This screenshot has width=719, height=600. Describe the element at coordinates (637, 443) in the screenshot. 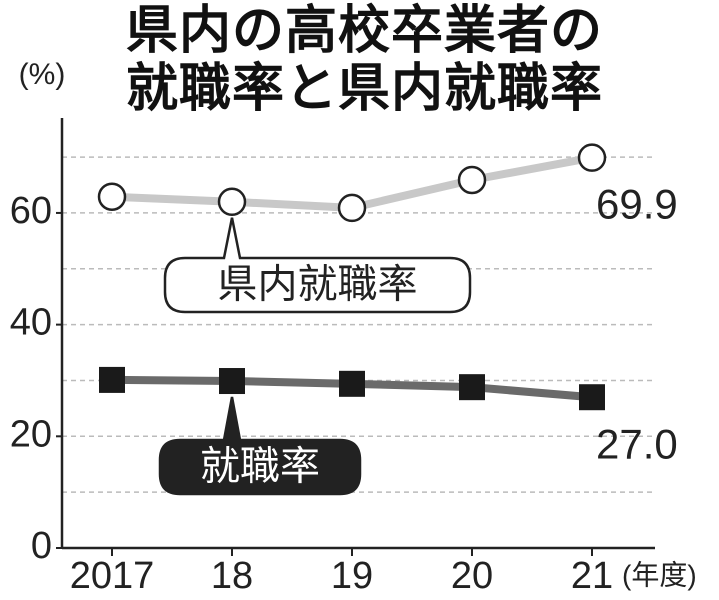

I see `value-label: 27.0` at that location.